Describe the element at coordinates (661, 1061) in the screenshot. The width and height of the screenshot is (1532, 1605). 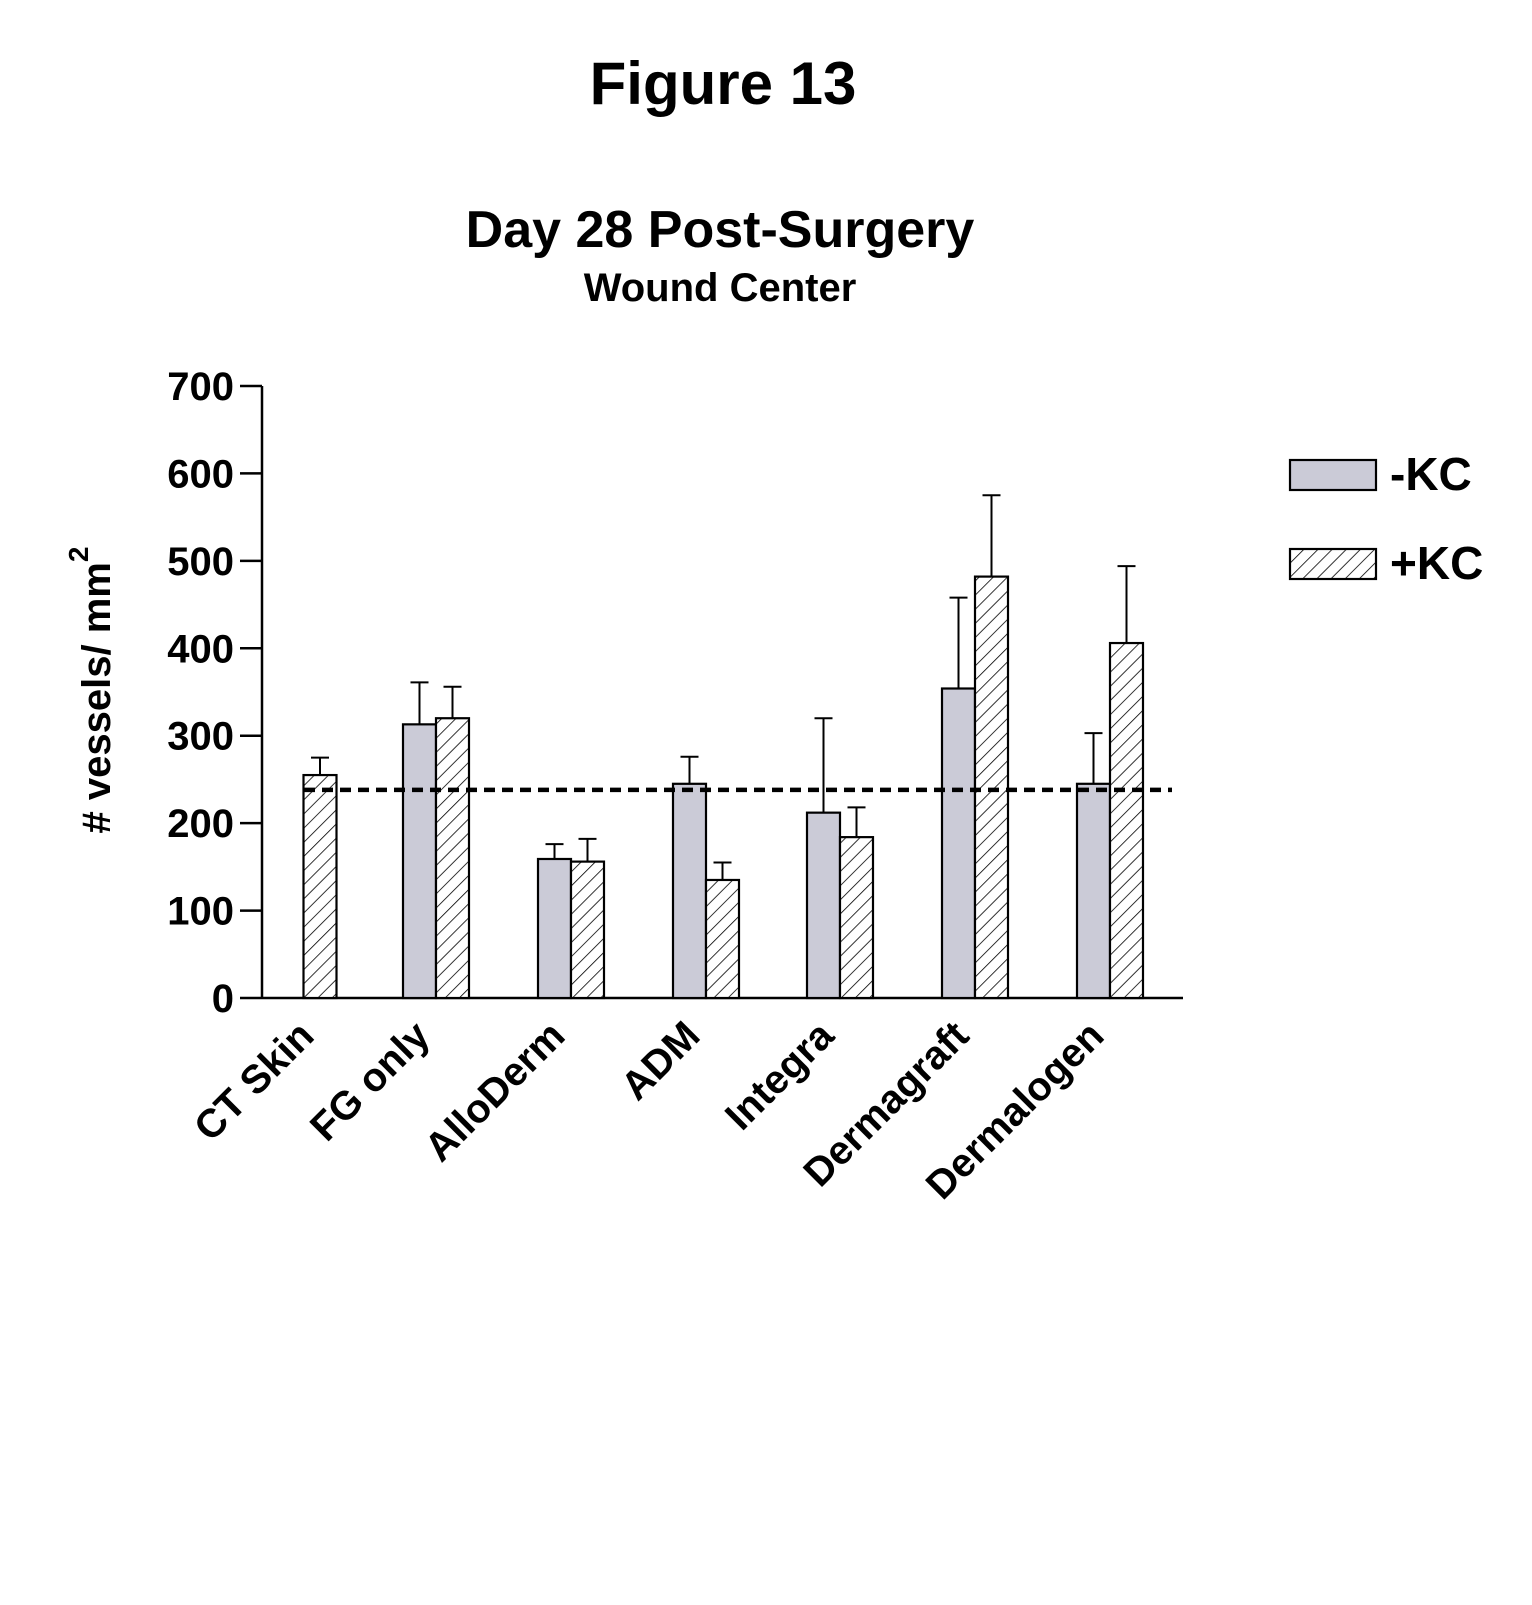
I see `x-tick-label: ADM` at that location.